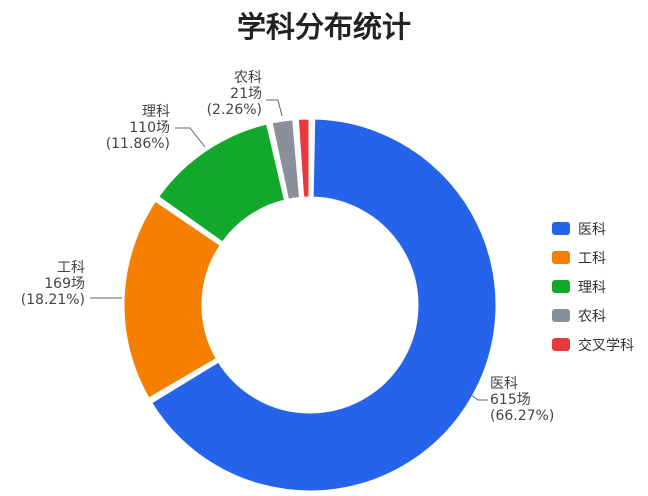 This screenshot has height=496, width=648. I want to click on legend-item-label: 理科, so click(592, 288).